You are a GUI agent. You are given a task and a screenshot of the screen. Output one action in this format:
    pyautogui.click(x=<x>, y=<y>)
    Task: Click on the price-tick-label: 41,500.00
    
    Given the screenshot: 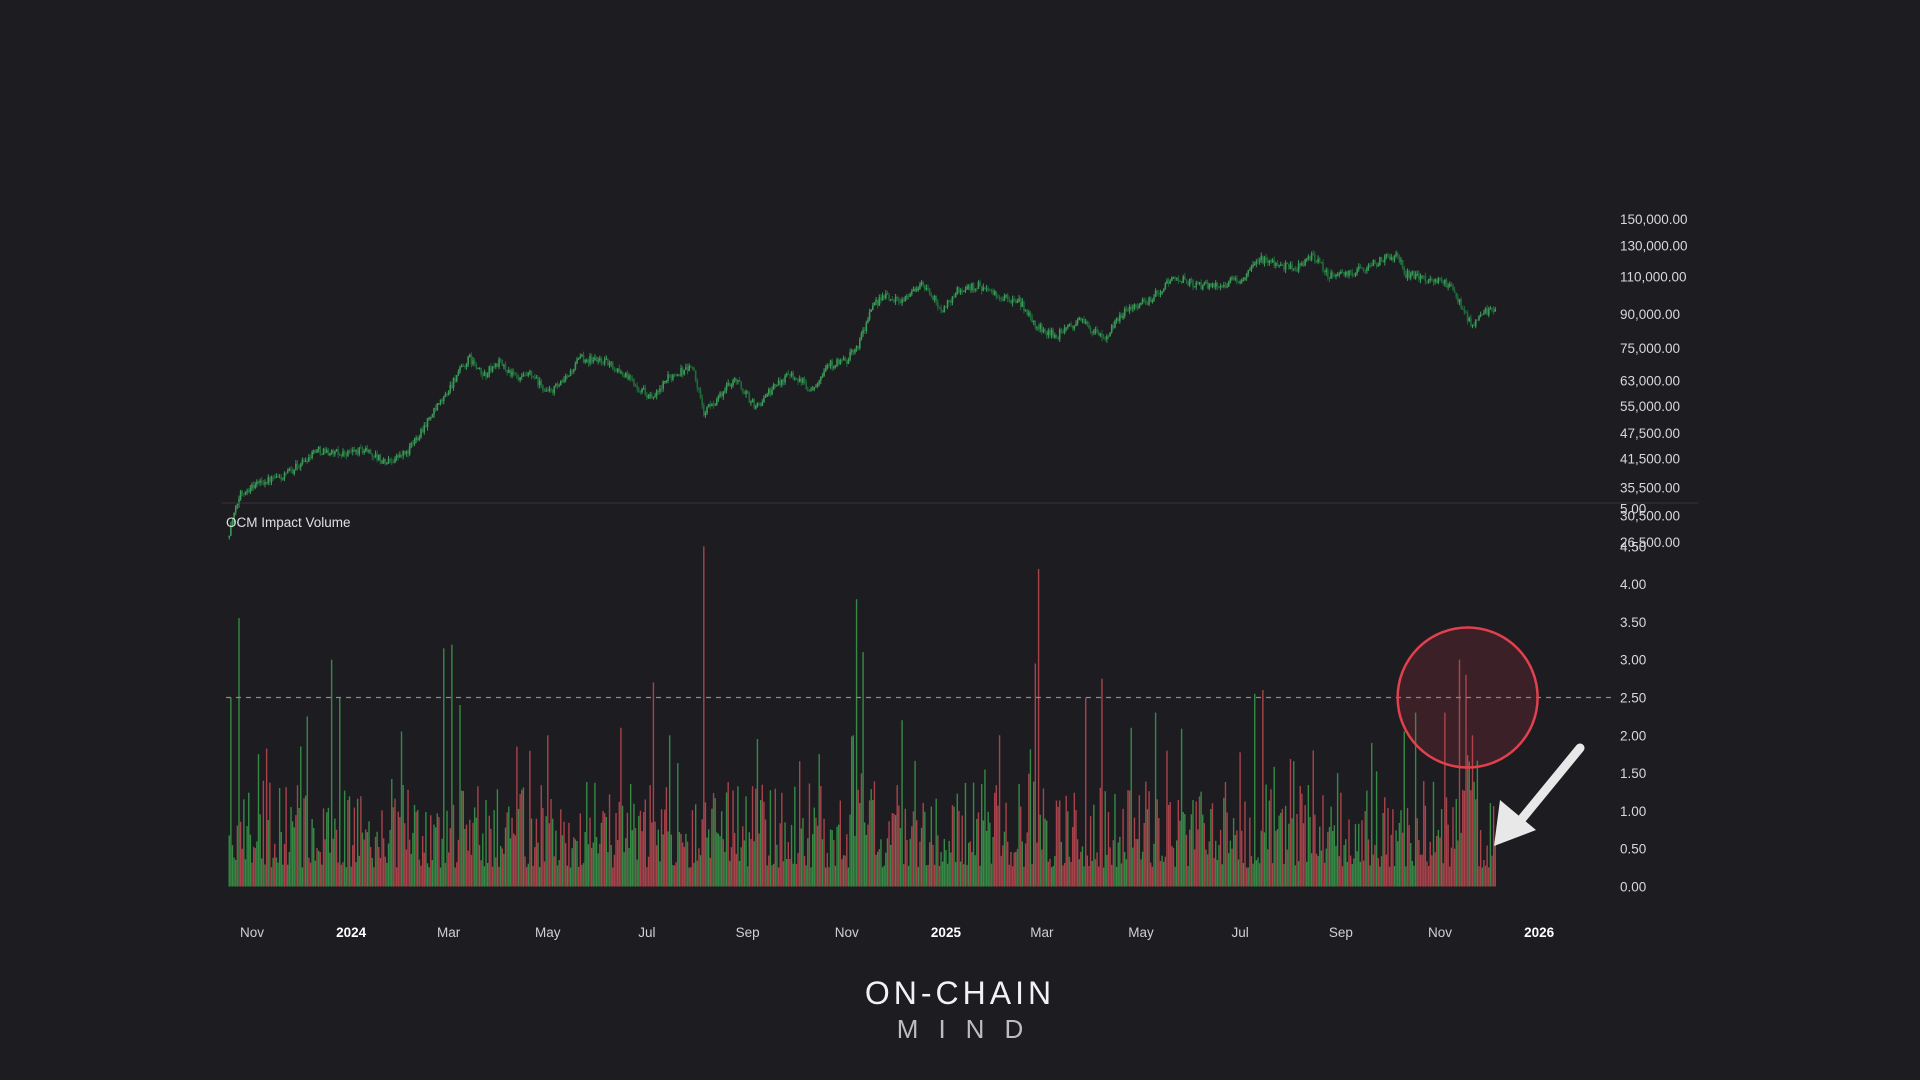 What is the action you would take?
    pyautogui.click(x=1650, y=458)
    